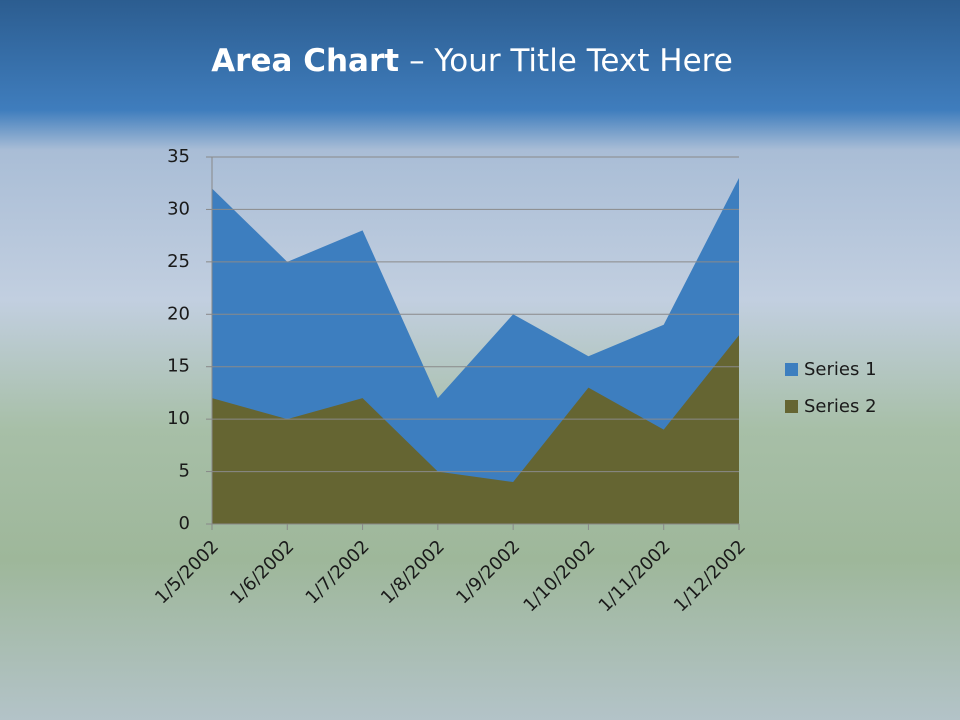 The height and width of the screenshot is (720, 960). Describe the element at coordinates (571, 61) in the screenshot. I see `title-text: – Your Title Text Here` at that location.